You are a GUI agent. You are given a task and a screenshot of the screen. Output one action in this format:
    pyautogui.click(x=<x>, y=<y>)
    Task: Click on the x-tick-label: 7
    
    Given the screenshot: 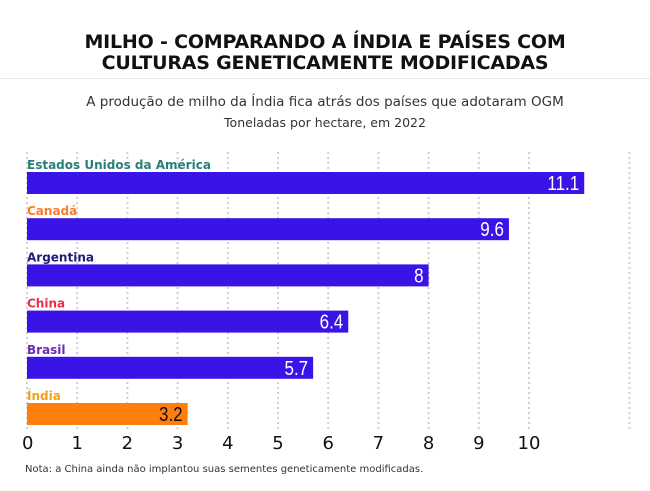 What is the action you would take?
    pyautogui.click(x=378, y=443)
    